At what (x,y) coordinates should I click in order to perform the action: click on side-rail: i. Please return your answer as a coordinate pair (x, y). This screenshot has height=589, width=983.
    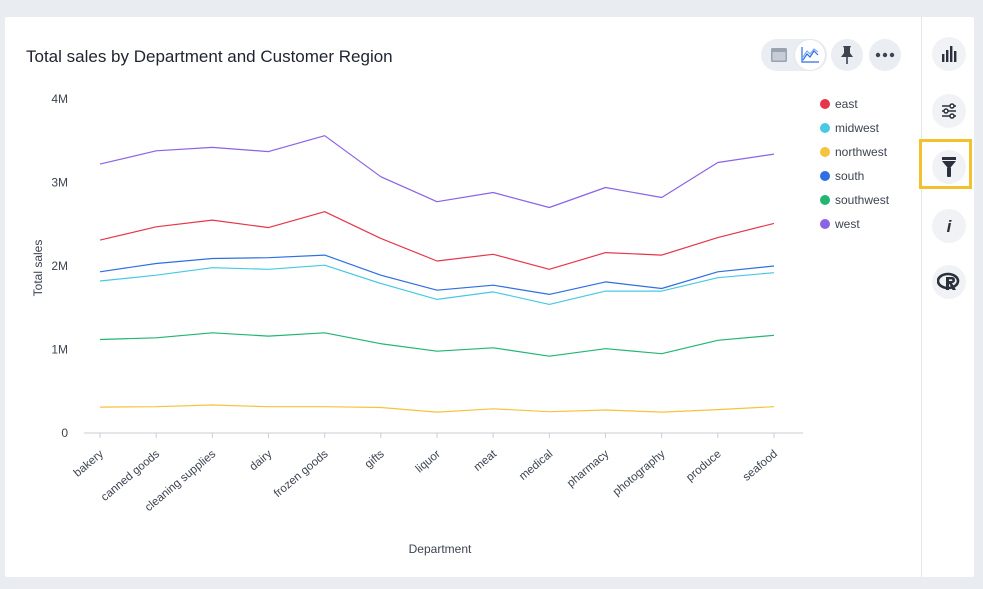
    Looking at the image, I should click on (947, 297).